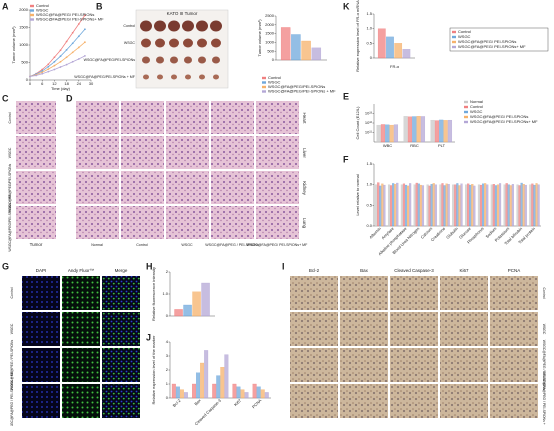  What do you see at coordinates (54, 83) in the screenshot?
I see `x-tick-label: 12` at bounding box center [54, 83].